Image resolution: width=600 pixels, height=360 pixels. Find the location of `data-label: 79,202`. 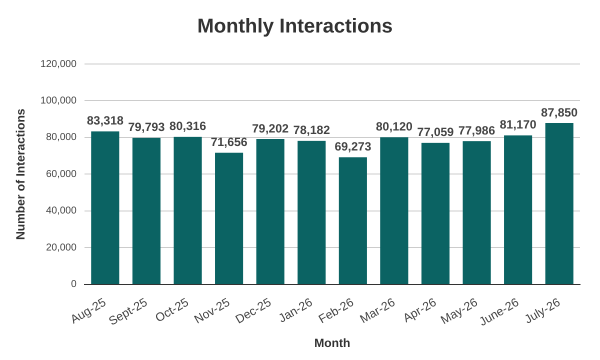

data-label: 79,202 is located at coordinates (271, 128).